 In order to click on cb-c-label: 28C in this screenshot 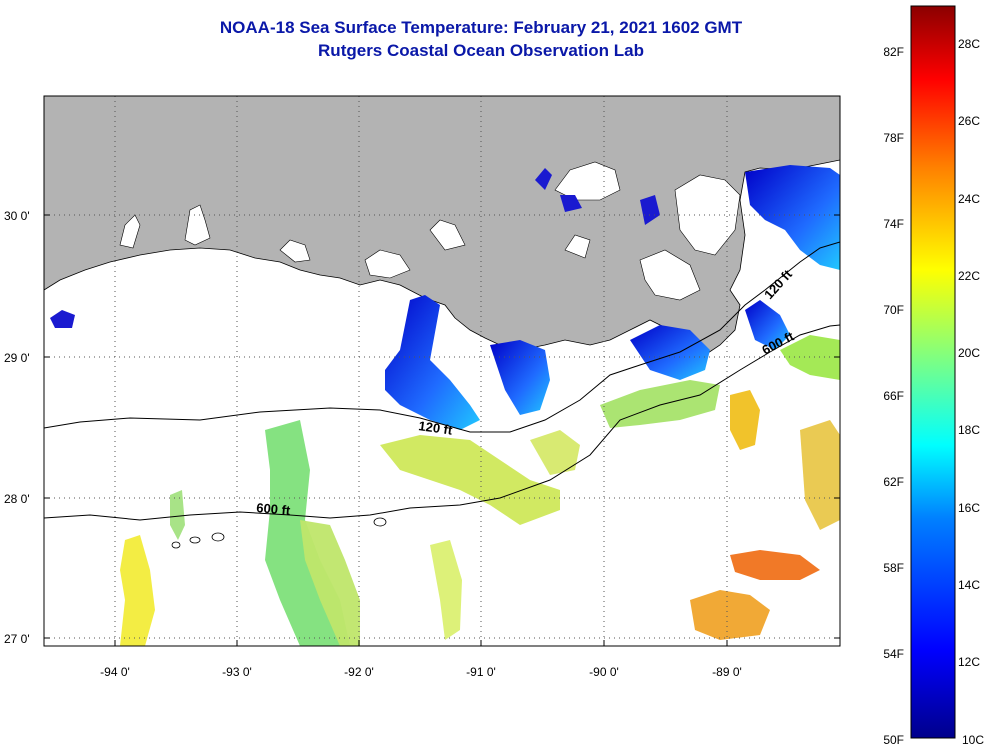, I will do `click(969, 44)`.